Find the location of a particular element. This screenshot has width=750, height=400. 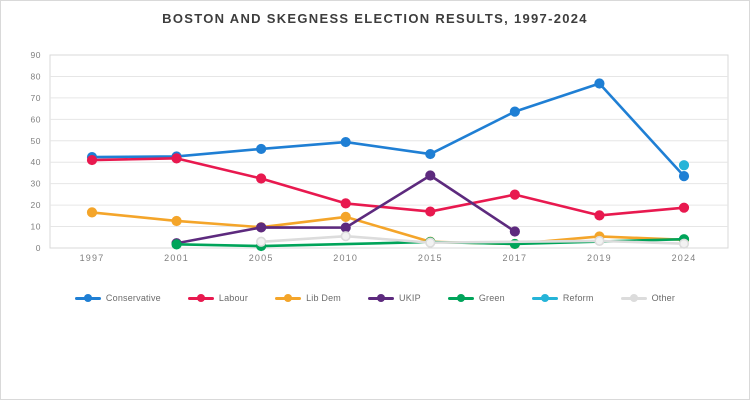

data-point-reform is located at coordinates (684, 165).